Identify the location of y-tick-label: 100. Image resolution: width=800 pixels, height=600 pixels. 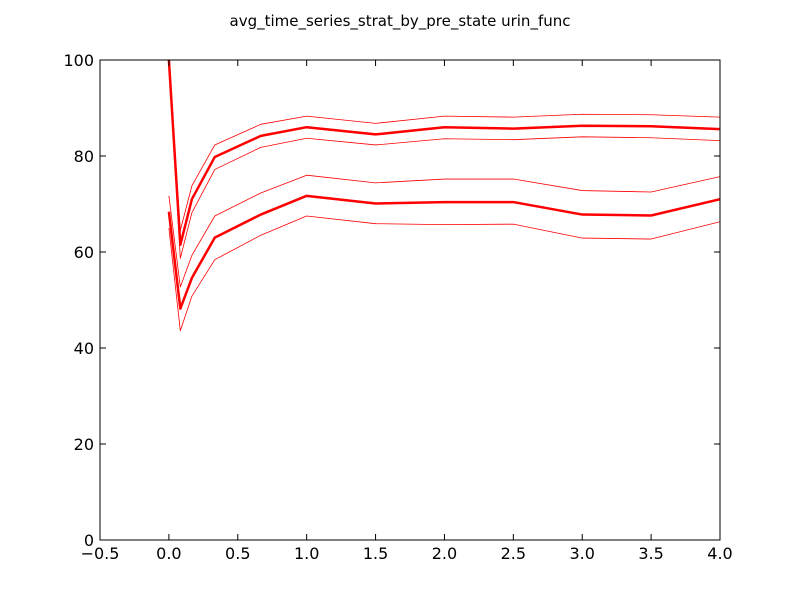
(78, 60).